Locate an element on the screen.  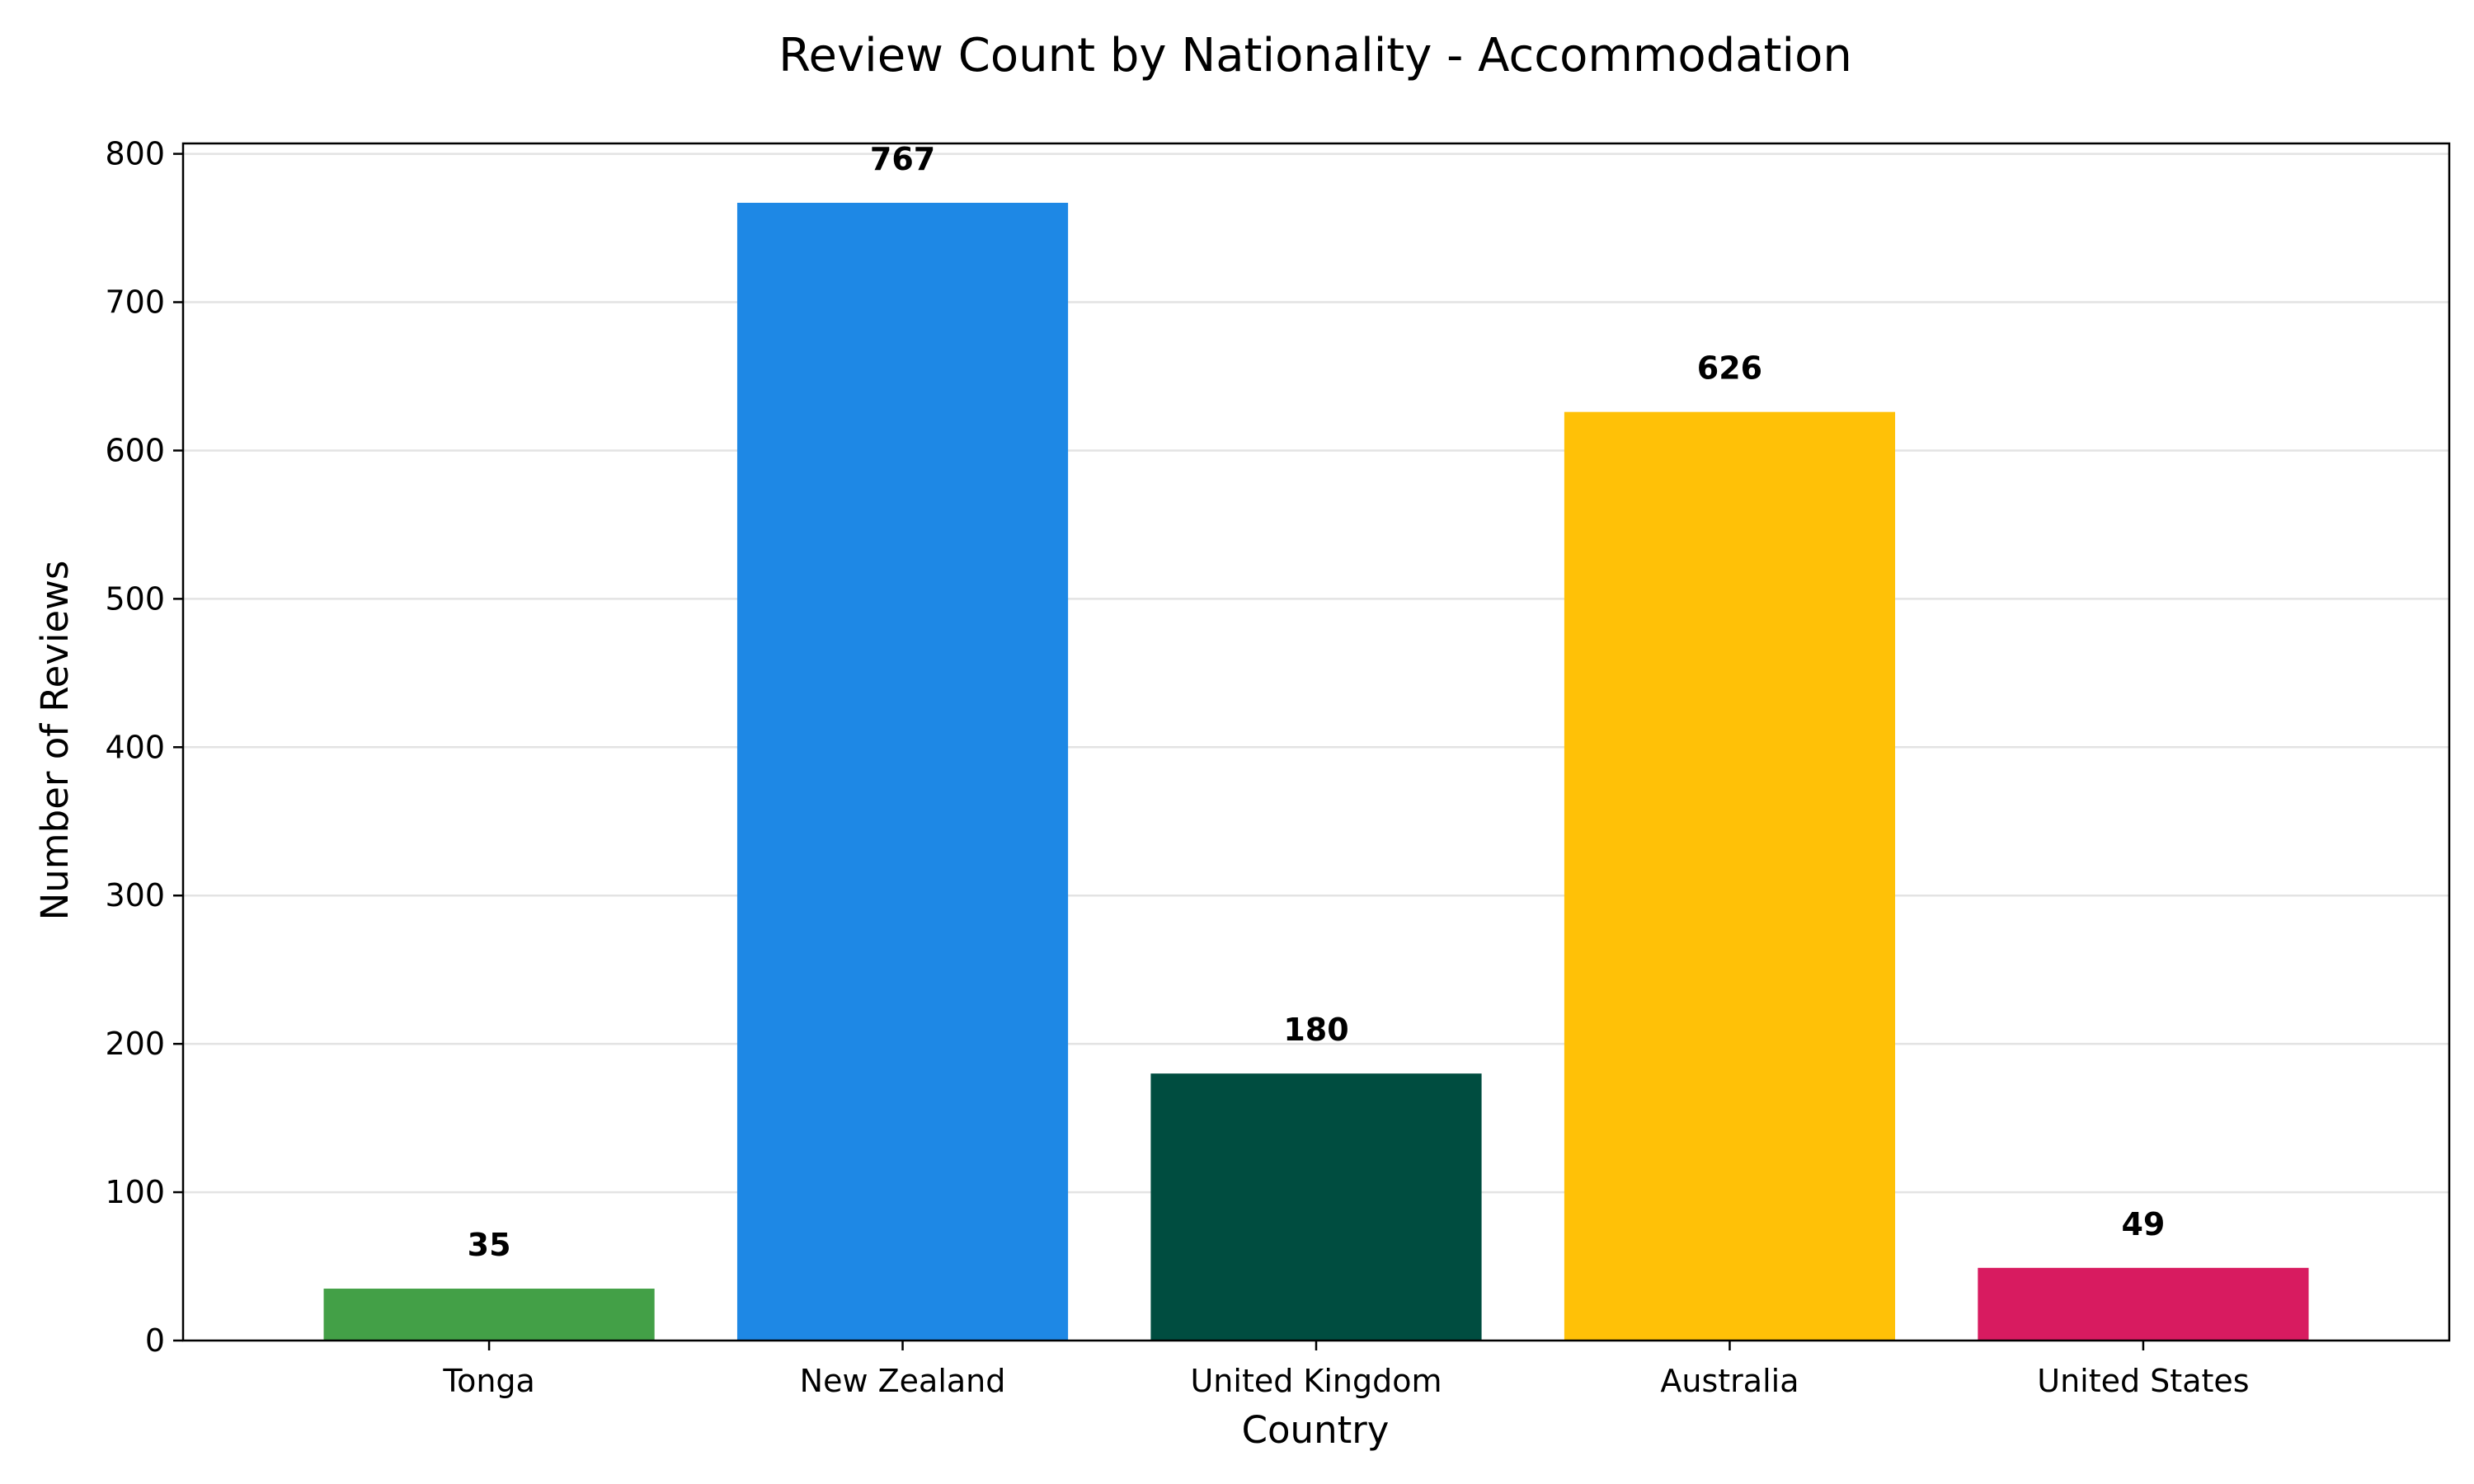
x-tick-label: Australia is located at coordinates (1729, 1381).